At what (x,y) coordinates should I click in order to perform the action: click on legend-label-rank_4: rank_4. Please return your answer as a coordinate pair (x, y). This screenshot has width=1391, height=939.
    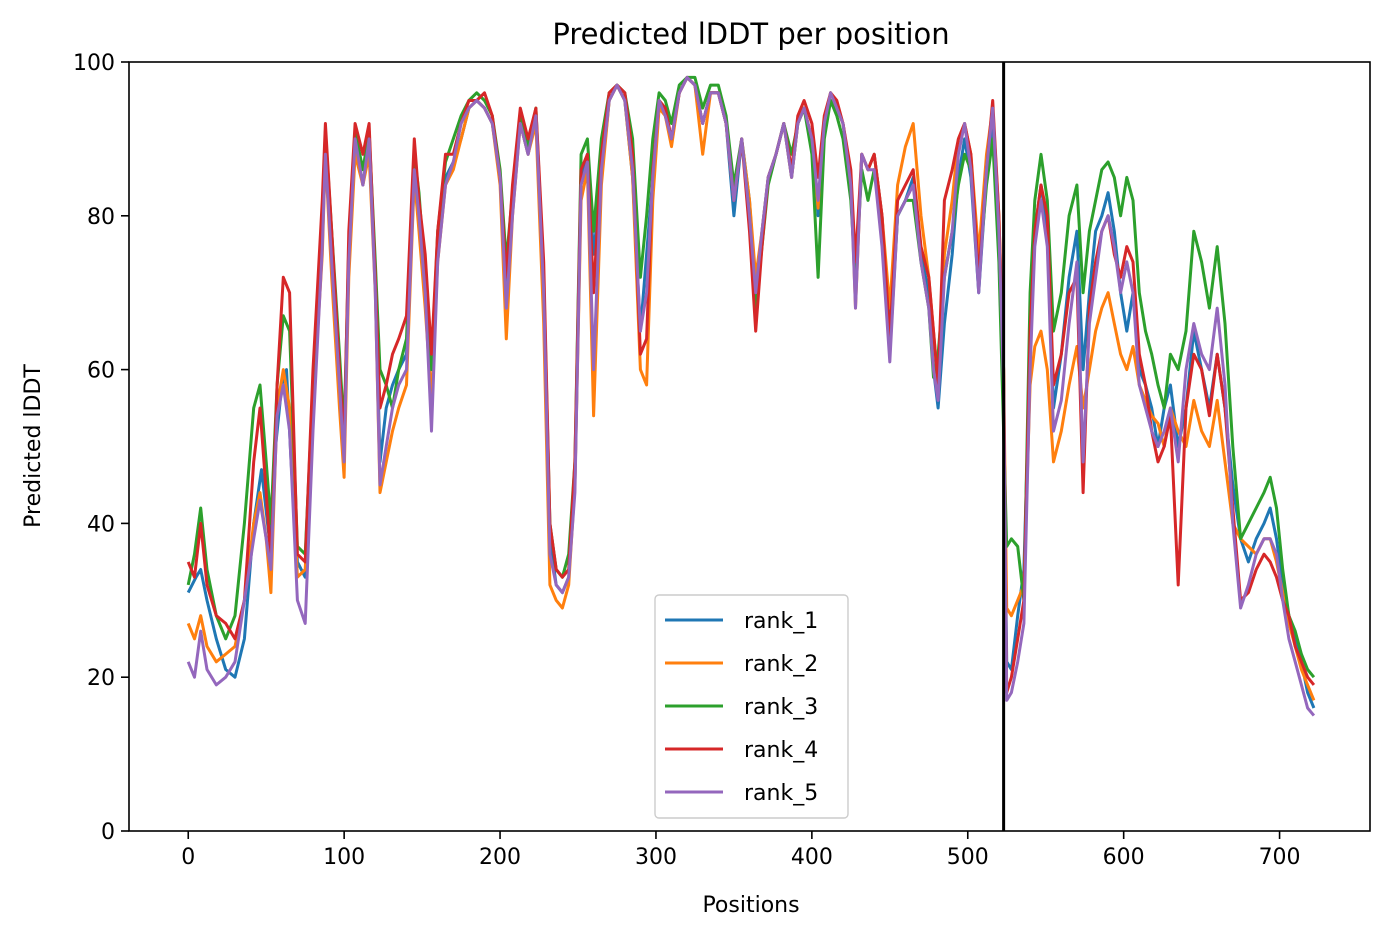
    Looking at the image, I should click on (781, 750).